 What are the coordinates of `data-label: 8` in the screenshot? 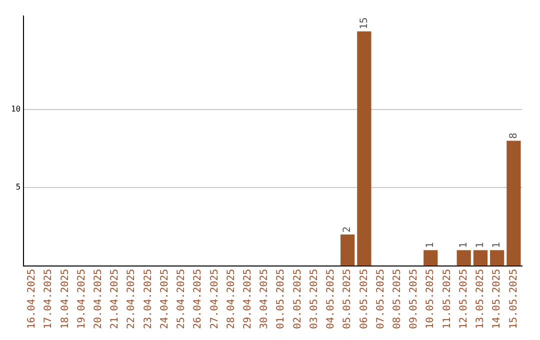 It's located at (514, 135).